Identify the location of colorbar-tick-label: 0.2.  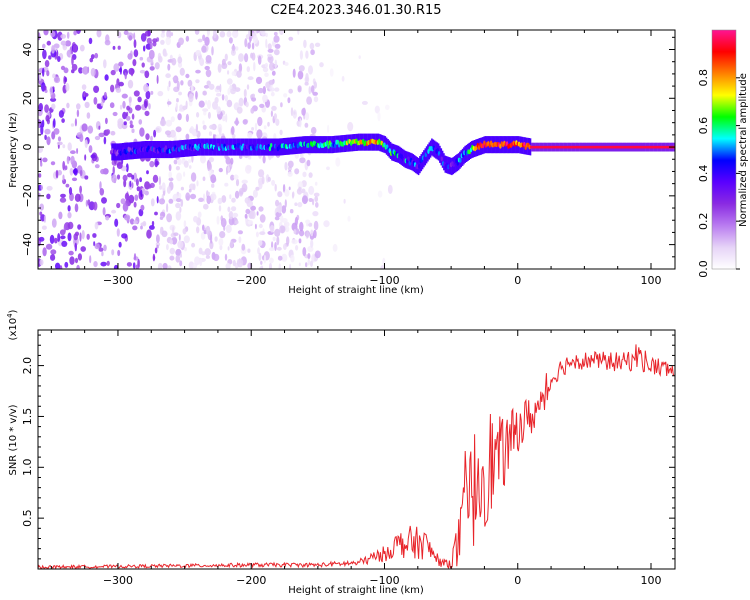
(703, 221).